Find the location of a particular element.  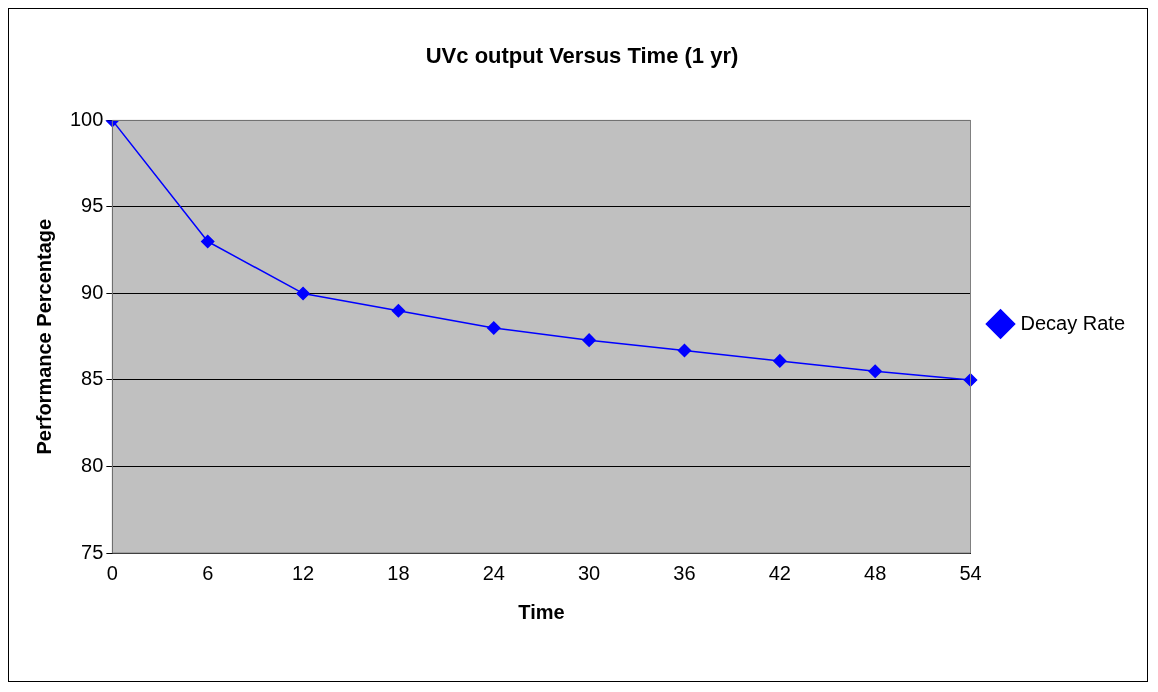

y-tick-label: 95 is located at coordinates (92, 205).